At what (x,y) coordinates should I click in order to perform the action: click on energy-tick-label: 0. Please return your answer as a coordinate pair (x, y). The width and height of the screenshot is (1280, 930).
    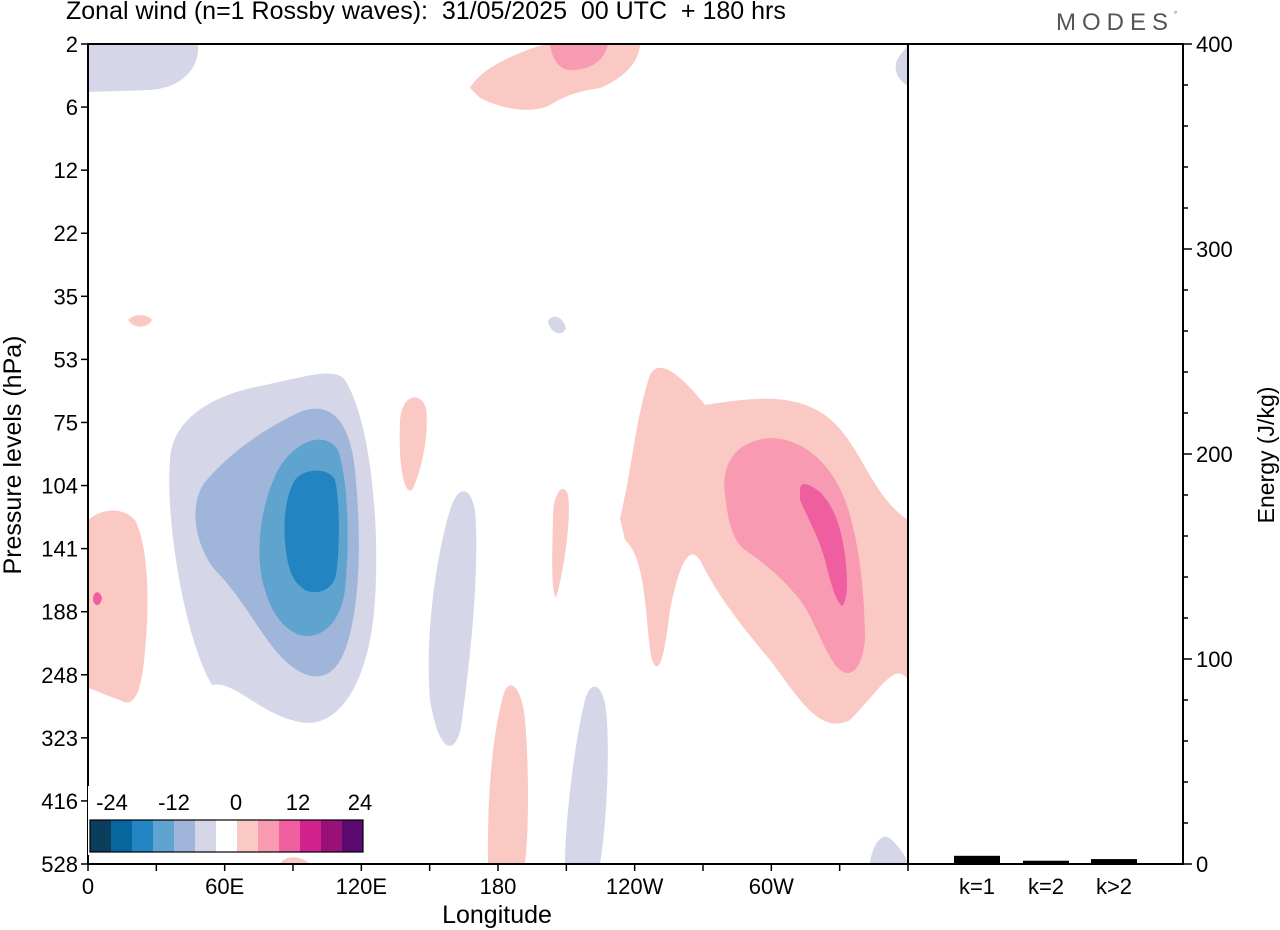
    Looking at the image, I should click on (1202, 864).